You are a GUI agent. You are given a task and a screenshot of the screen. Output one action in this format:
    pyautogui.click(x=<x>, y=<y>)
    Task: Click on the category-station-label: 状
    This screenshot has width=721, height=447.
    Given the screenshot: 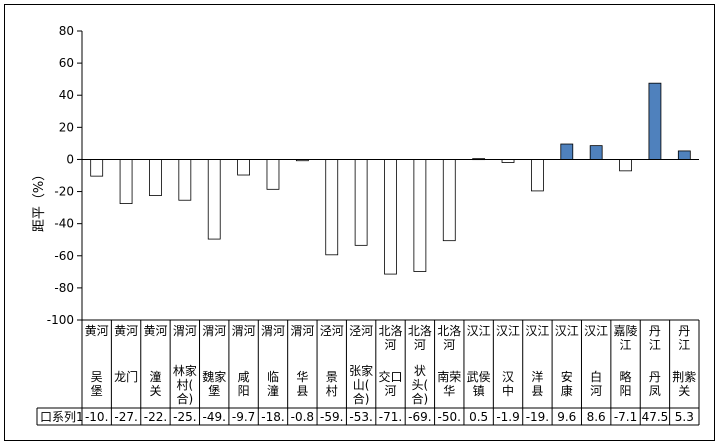 What is the action you would take?
    pyautogui.click(x=420, y=371)
    